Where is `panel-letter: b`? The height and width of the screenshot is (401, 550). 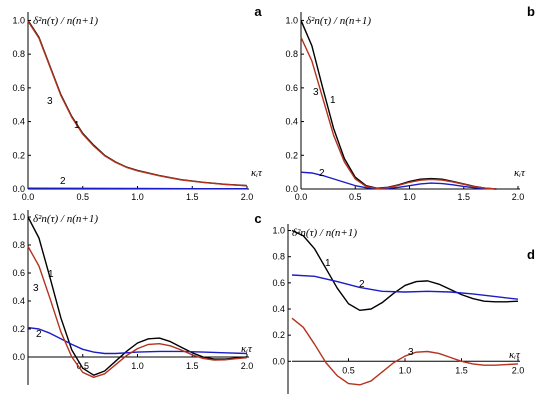
panel-letter: b is located at coordinates (531, 11).